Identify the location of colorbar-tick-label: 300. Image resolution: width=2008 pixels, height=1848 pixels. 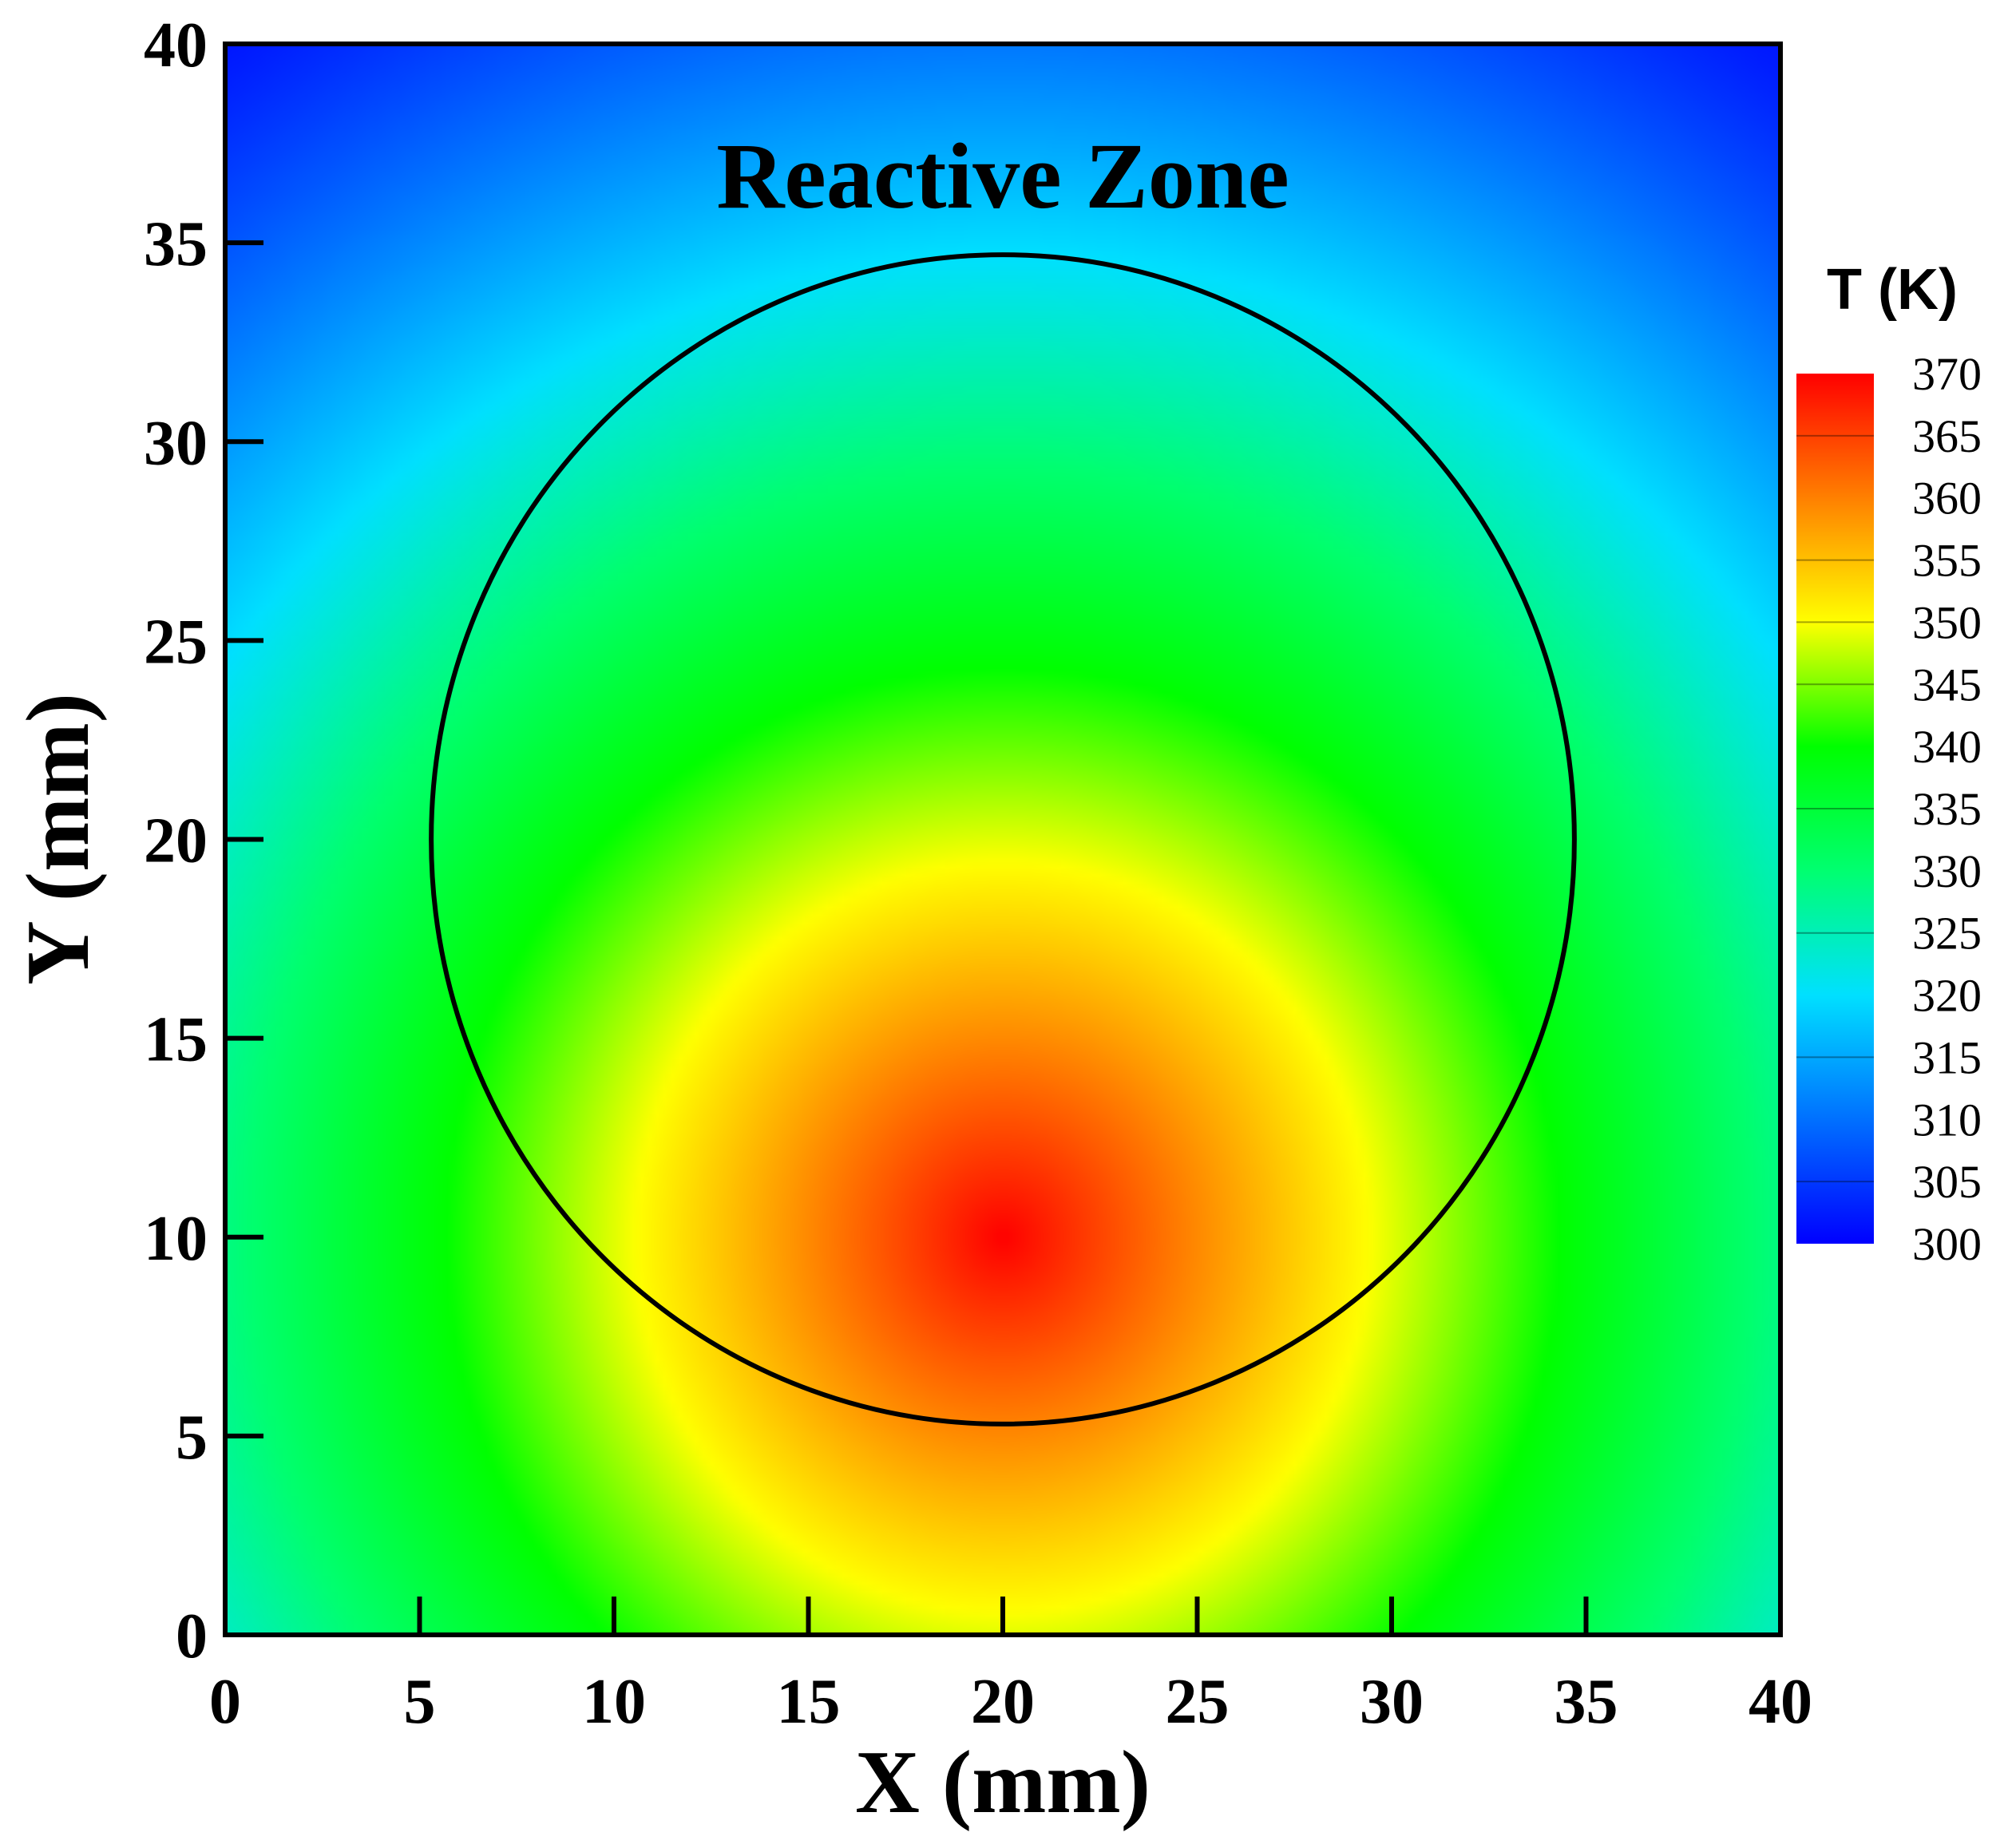
(1947, 1244).